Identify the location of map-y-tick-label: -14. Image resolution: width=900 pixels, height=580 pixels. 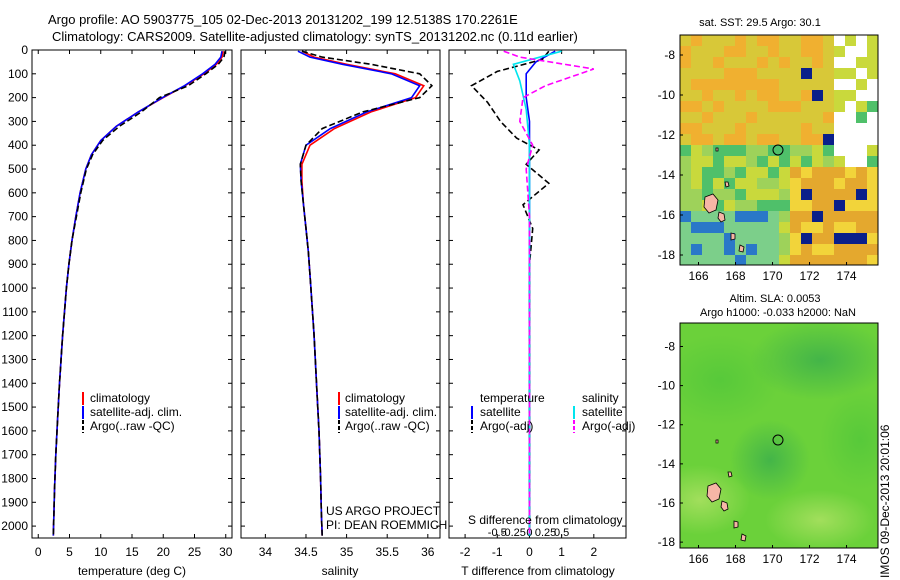
(667, 464).